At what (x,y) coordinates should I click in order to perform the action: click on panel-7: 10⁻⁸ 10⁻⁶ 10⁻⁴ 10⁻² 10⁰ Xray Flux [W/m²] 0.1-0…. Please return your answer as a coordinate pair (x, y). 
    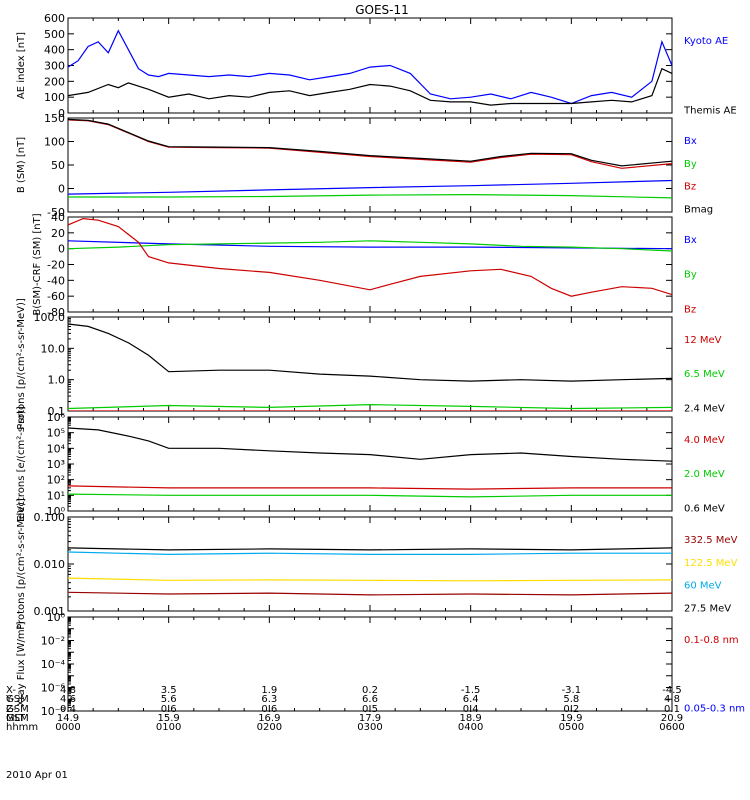
    Looking at the image, I should click on (380, 664).